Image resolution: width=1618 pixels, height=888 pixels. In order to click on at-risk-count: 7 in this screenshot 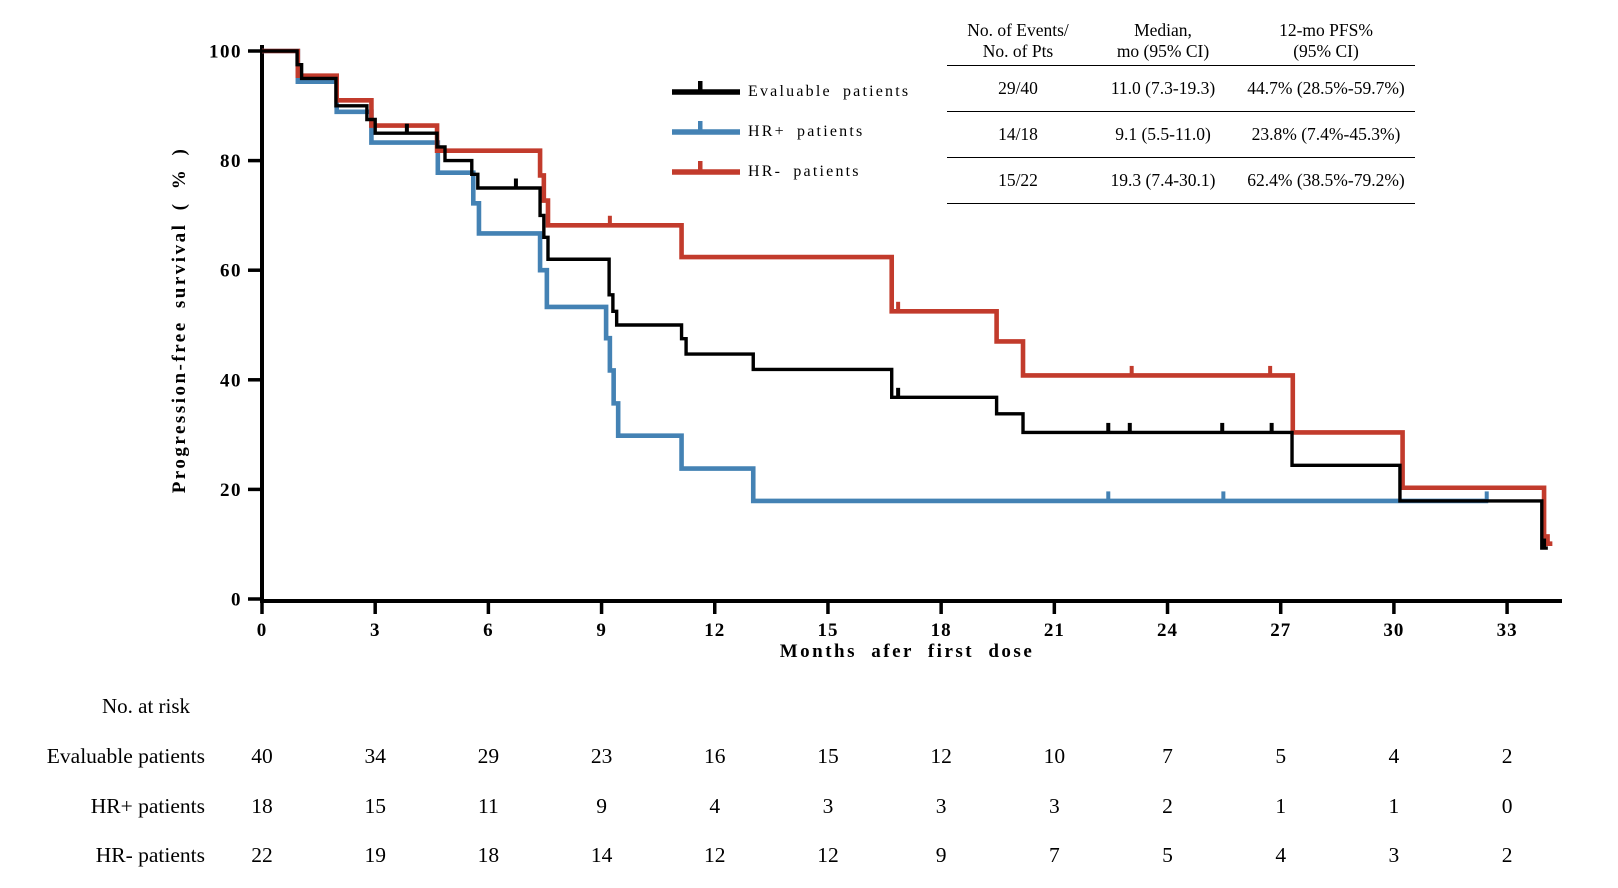, I will do `click(1167, 756)`.